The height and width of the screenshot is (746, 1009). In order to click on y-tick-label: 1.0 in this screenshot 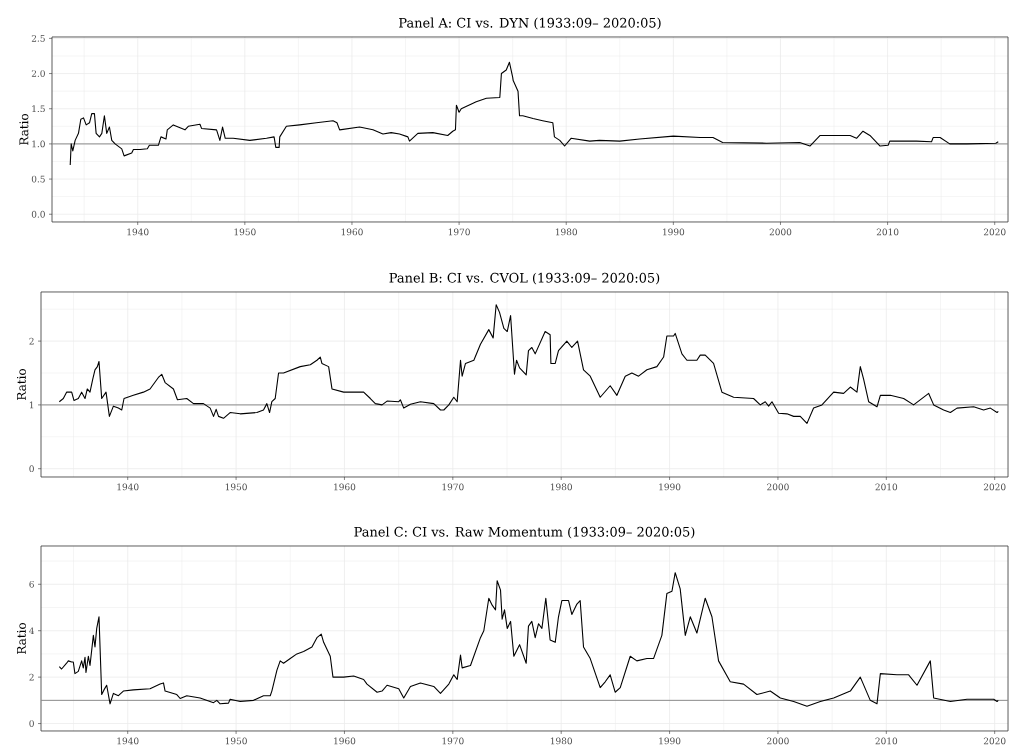, I will do `click(38, 144)`.